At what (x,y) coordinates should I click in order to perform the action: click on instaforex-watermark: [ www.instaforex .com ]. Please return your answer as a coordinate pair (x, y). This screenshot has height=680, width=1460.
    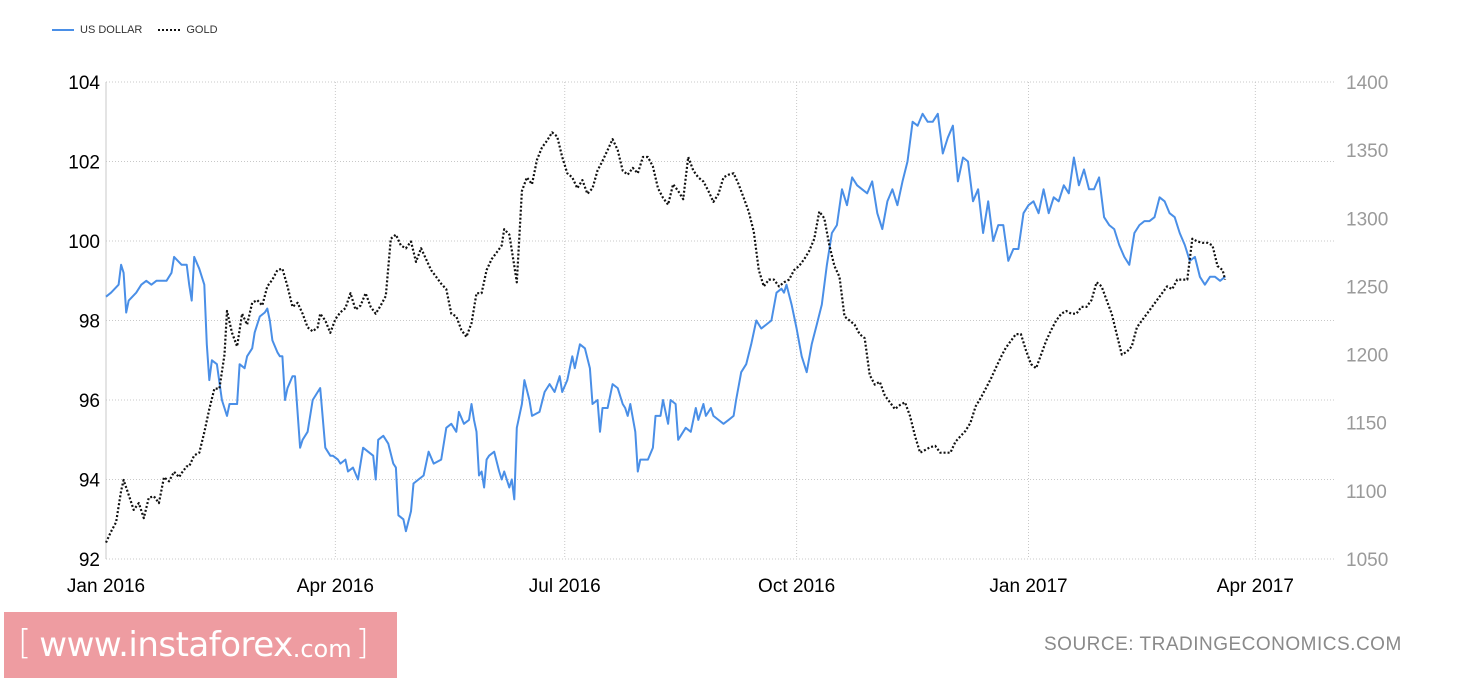
    Looking at the image, I should click on (200, 645).